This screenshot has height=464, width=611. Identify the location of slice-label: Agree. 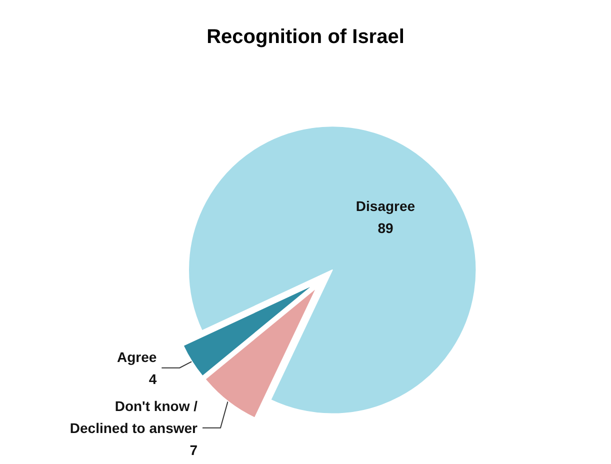
(136, 356).